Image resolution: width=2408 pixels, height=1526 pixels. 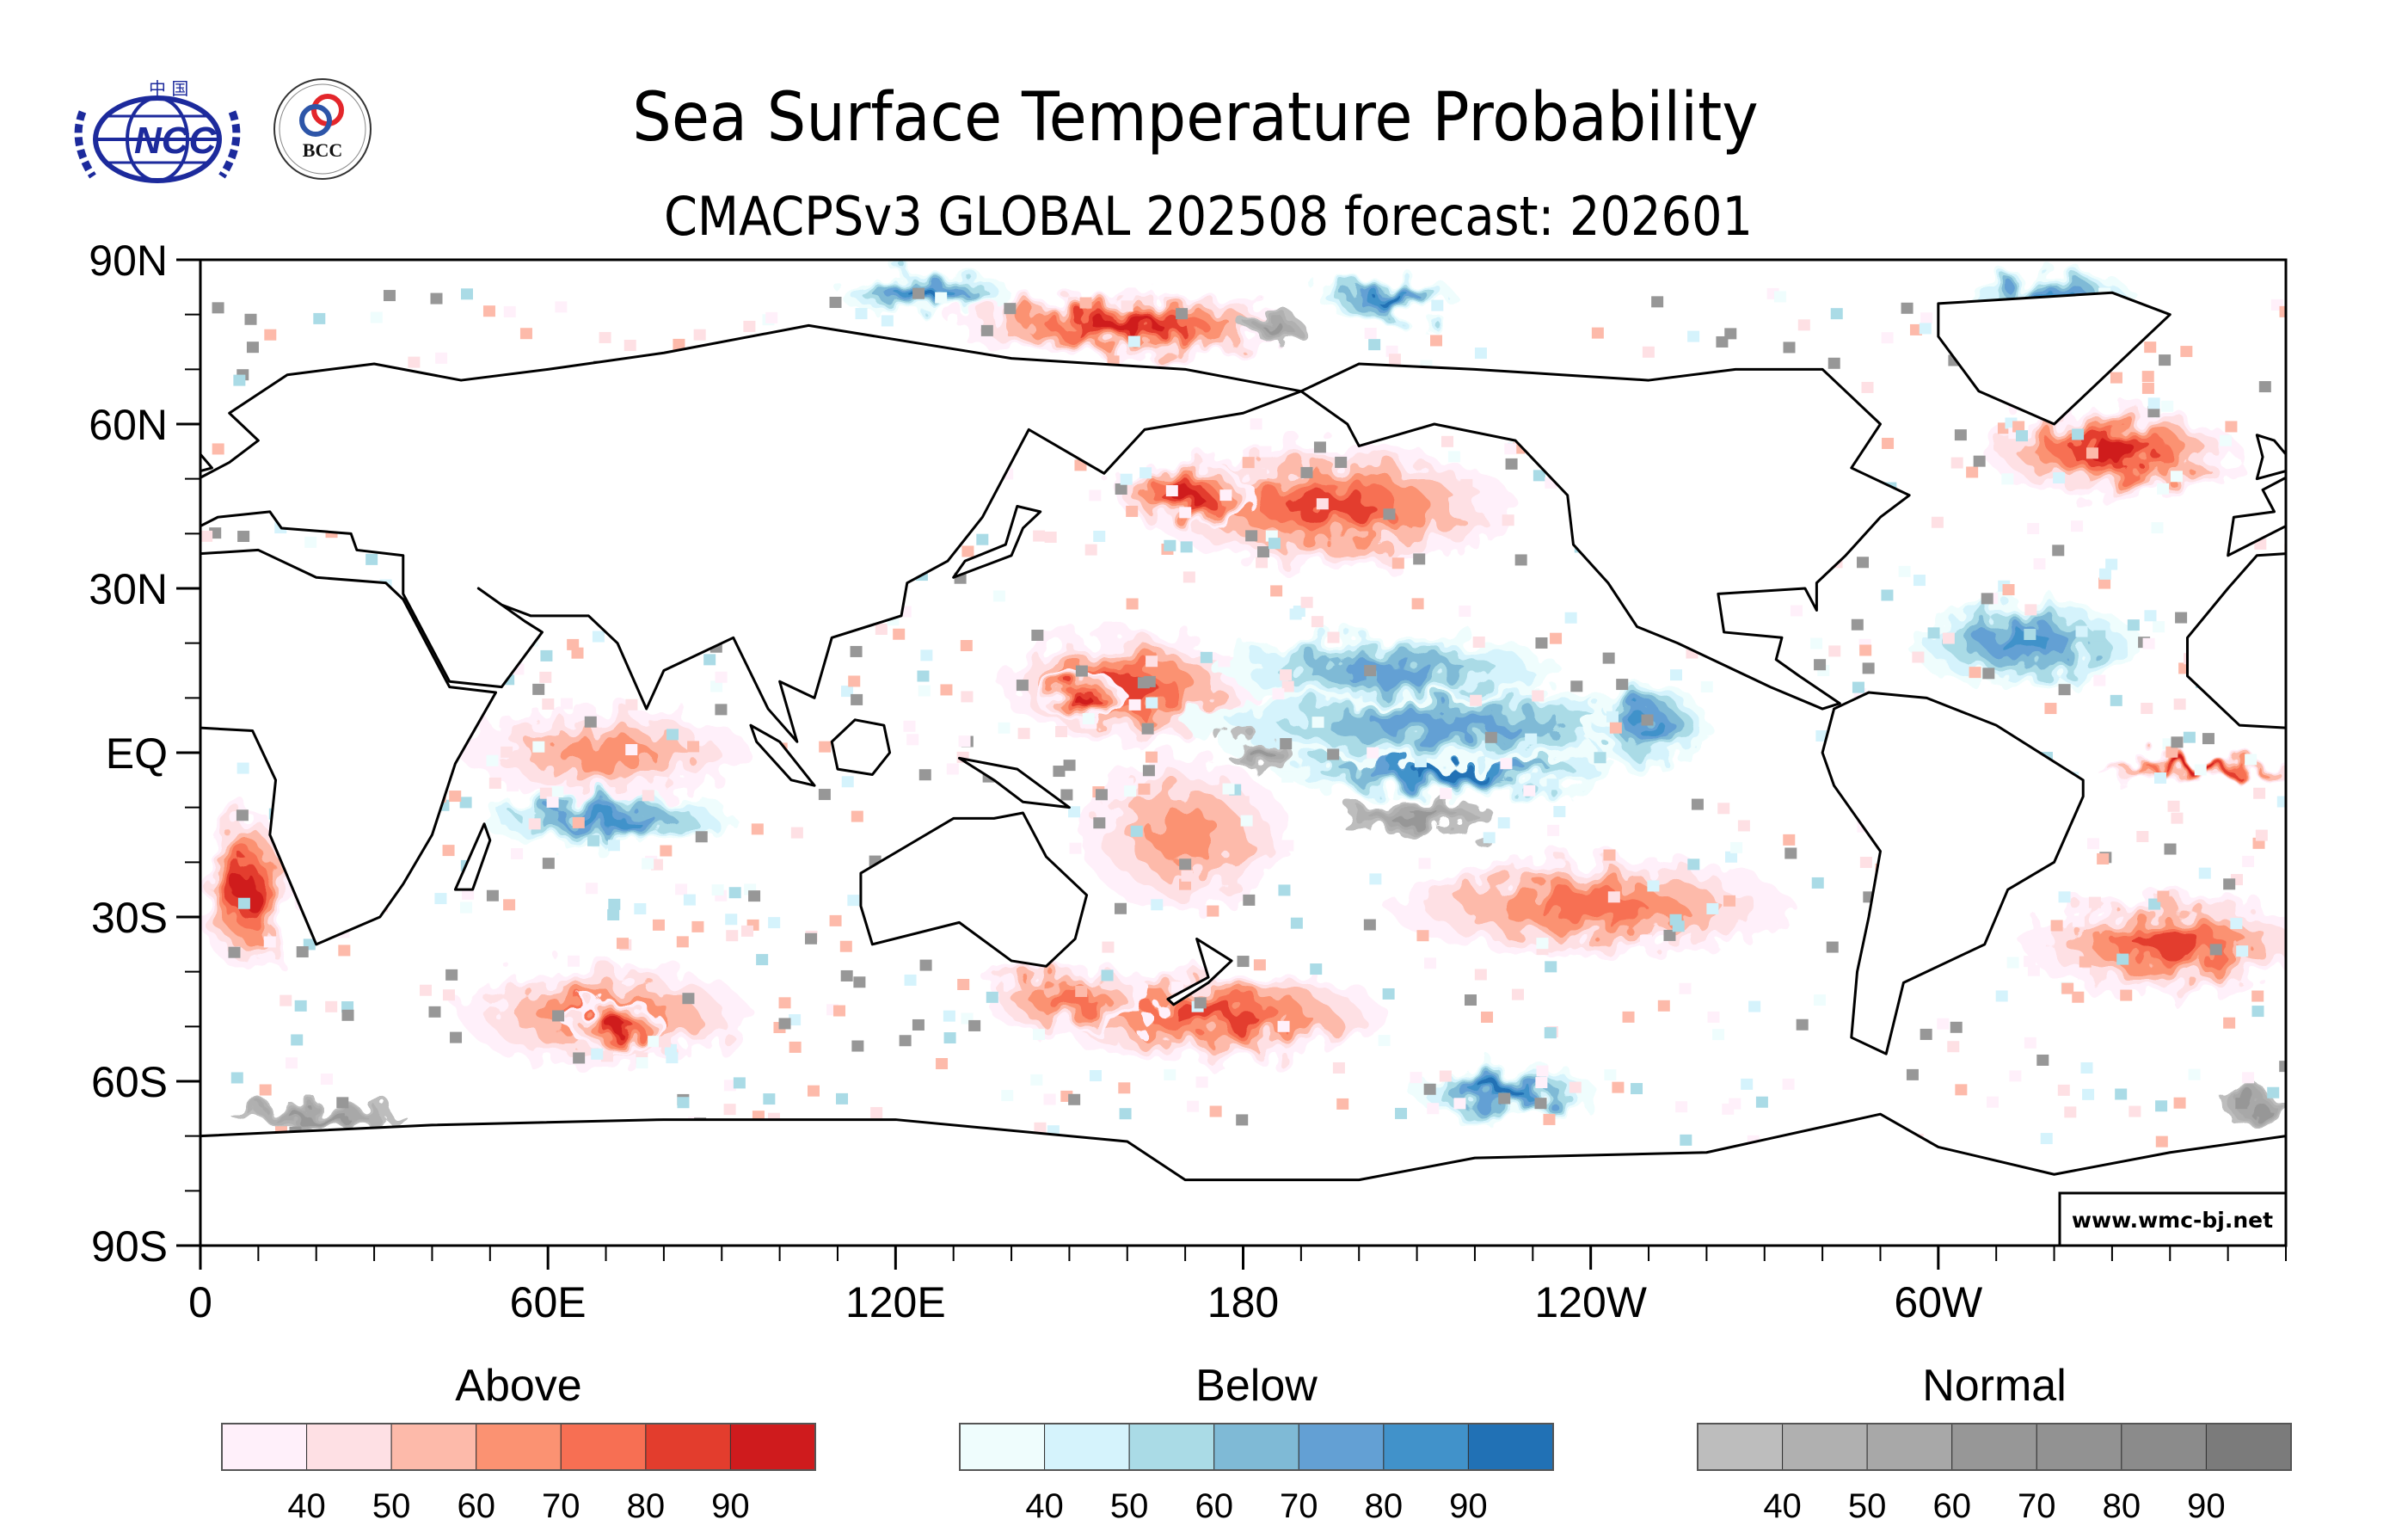 I want to click on y-axis-labels: 90N 60N 30N EQ 30S 60S 90S, so click(x=128, y=754).